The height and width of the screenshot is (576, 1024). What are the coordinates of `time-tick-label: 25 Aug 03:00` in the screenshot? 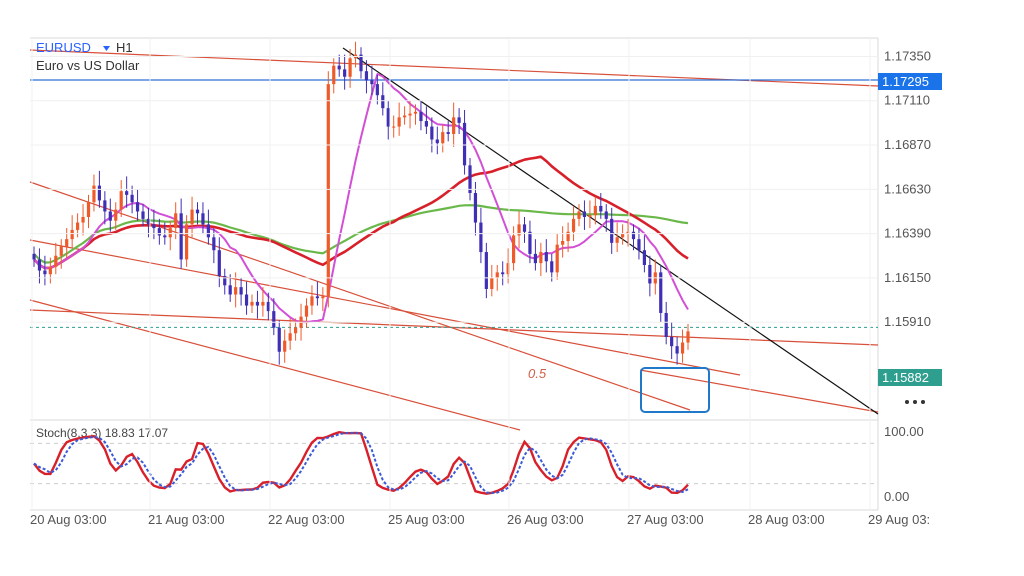 It's located at (426, 519).